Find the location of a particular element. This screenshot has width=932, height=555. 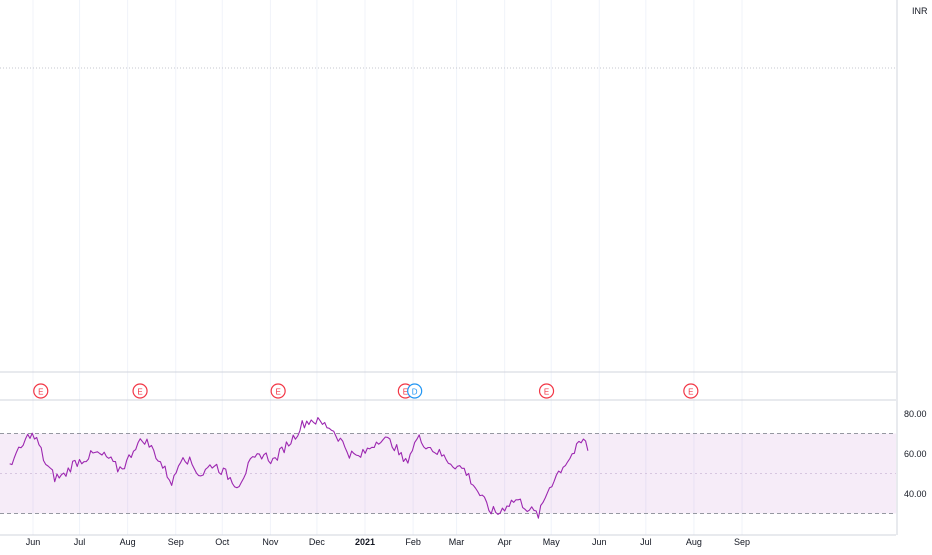

time-axis-label: Oct is located at coordinates (222, 542).